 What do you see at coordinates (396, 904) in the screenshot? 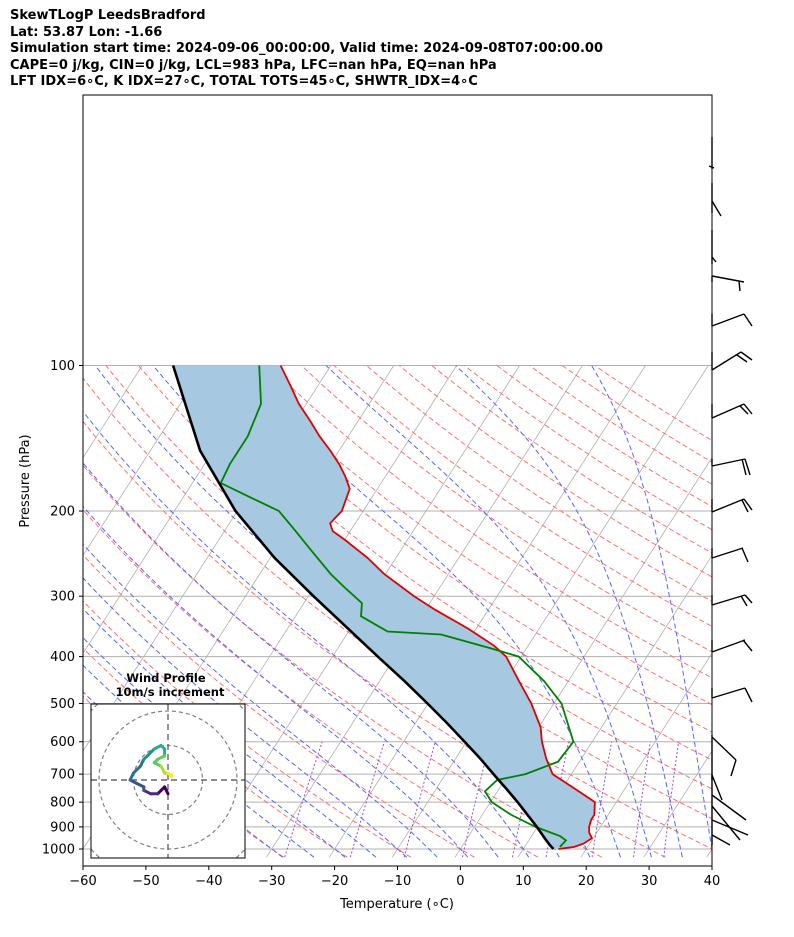
I see `x-axis-title: Temperature (∘C)` at bounding box center [396, 904].